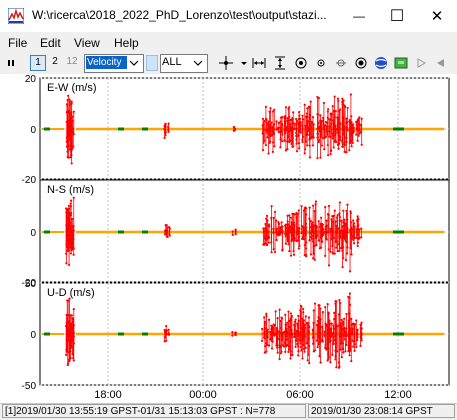  What do you see at coordinates (55, 61) in the screenshot?
I see `frequency-2-button: 2` at bounding box center [55, 61].